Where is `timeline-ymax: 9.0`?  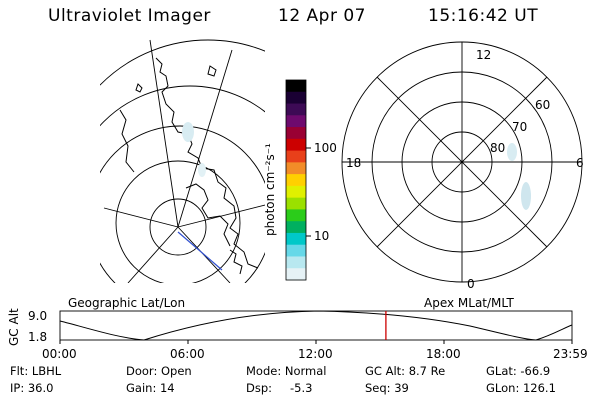
timeline-ymax: 9.0 is located at coordinates (38, 316).